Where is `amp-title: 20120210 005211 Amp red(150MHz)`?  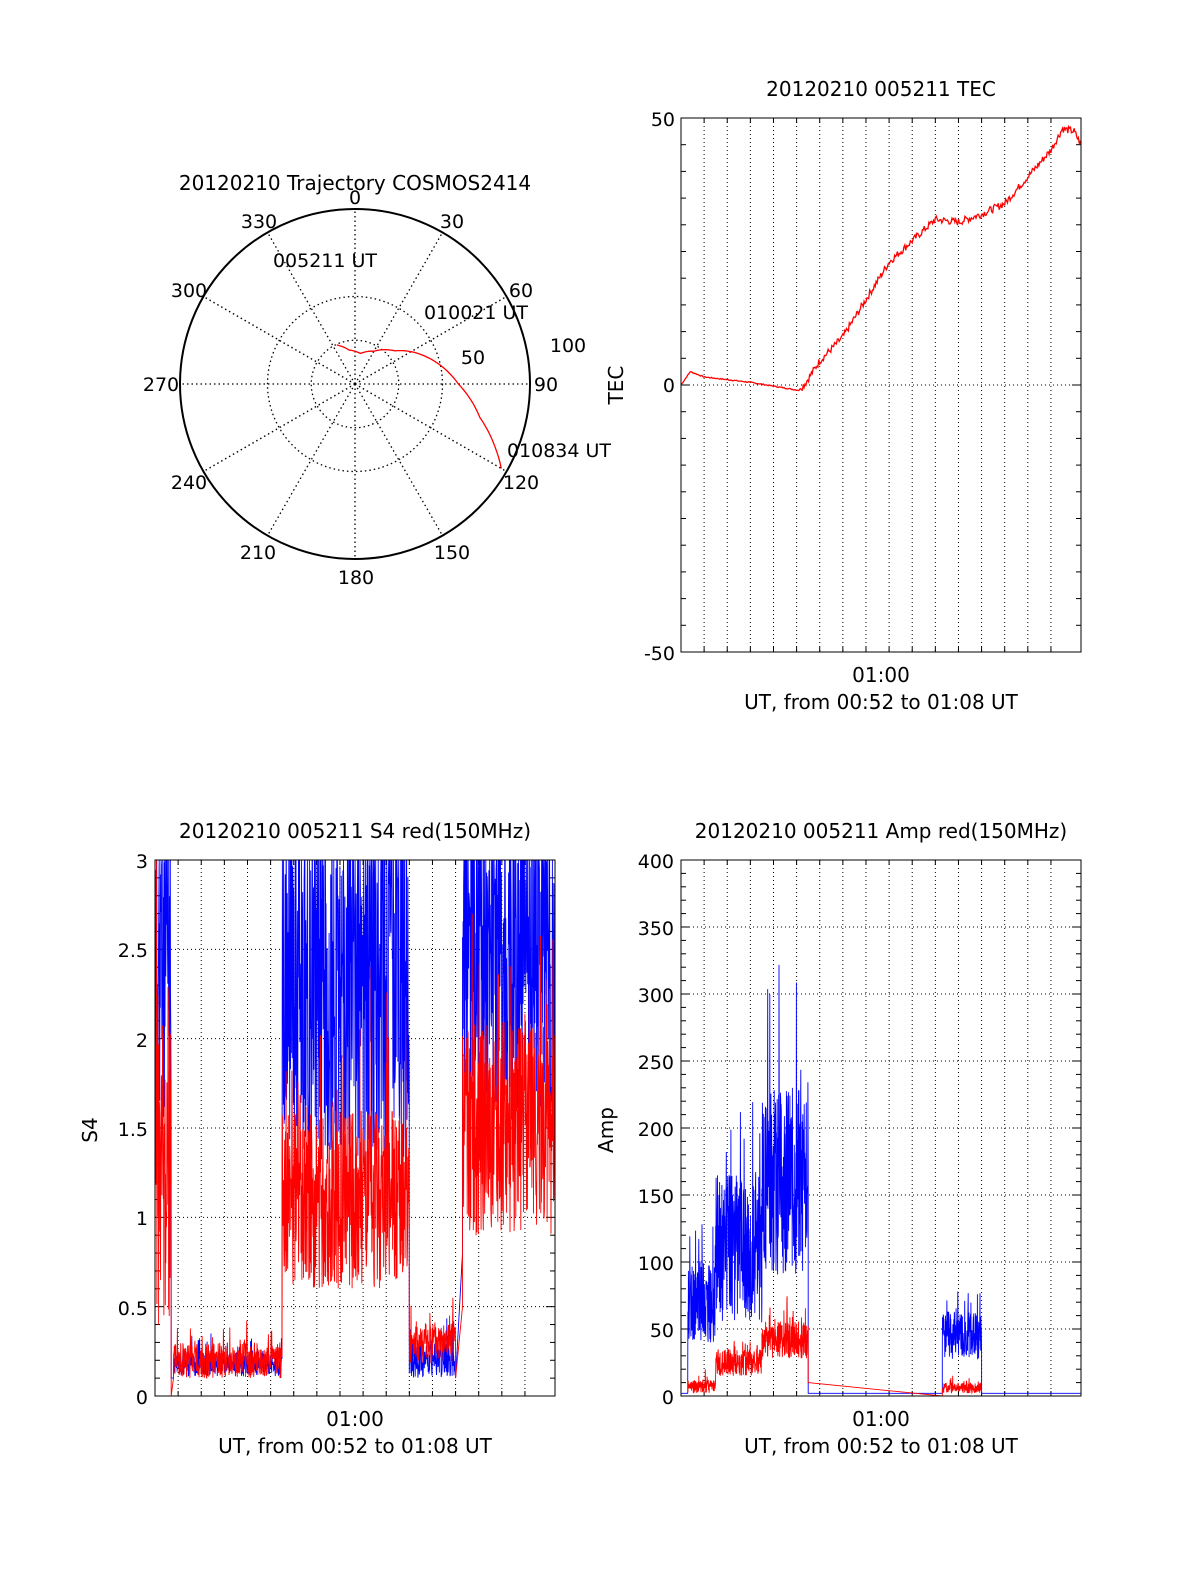 amp-title: 20120210 005211 Amp red(150MHz) is located at coordinates (881, 831).